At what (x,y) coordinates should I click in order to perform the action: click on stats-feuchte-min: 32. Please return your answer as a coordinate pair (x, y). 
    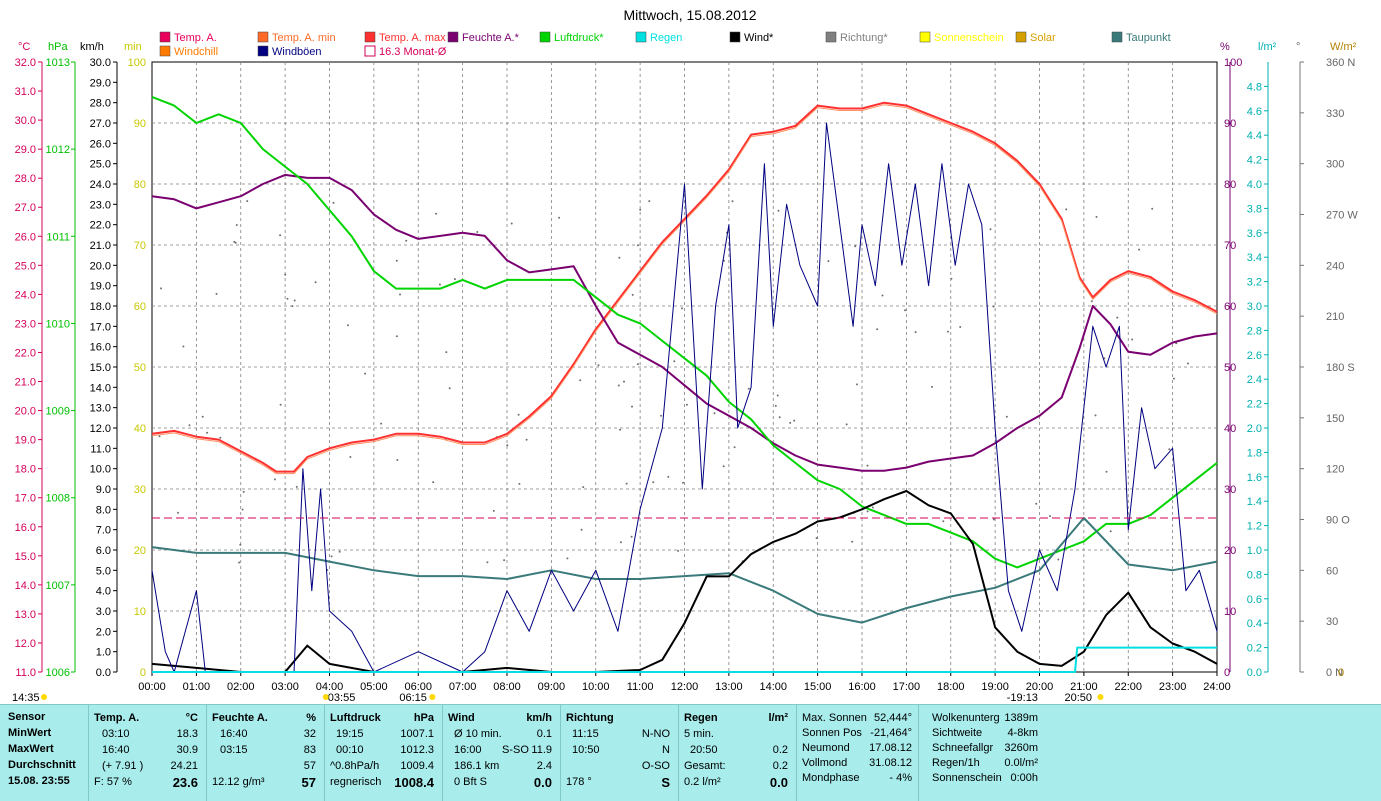
    Looking at the image, I should click on (309, 734).